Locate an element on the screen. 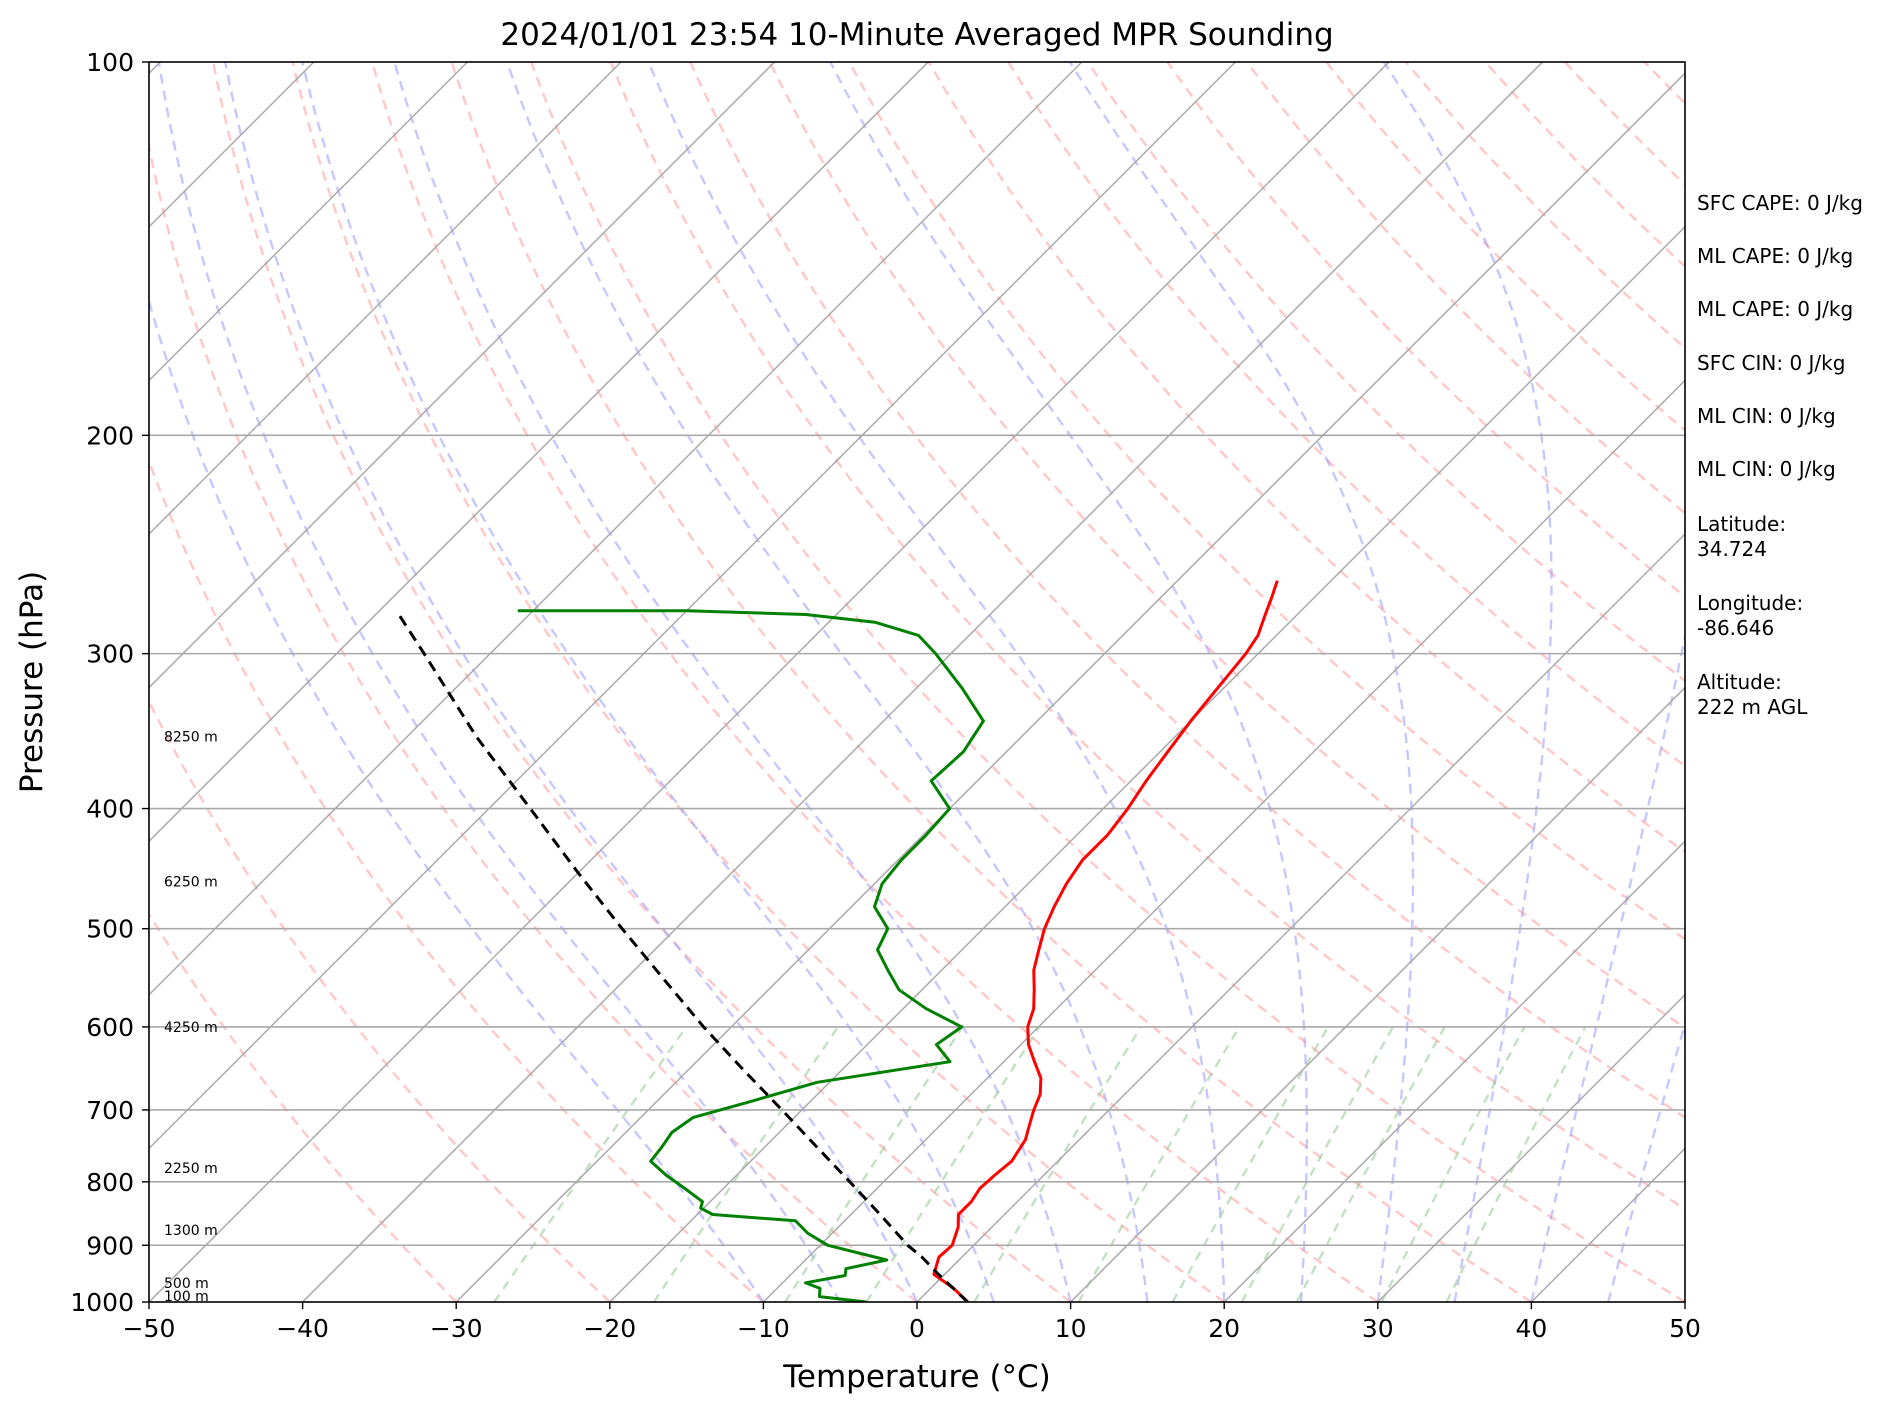 This screenshot has width=1893, height=1406. height-label: 500 m is located at coordinates (186, 1284).